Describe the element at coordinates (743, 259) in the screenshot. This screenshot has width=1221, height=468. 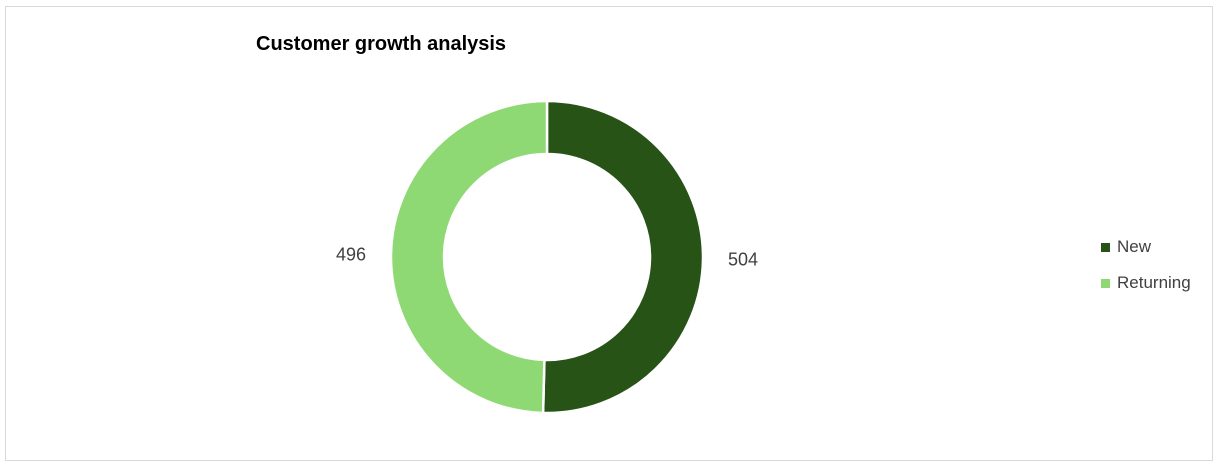
I see `data-label-new: 504` at that location.